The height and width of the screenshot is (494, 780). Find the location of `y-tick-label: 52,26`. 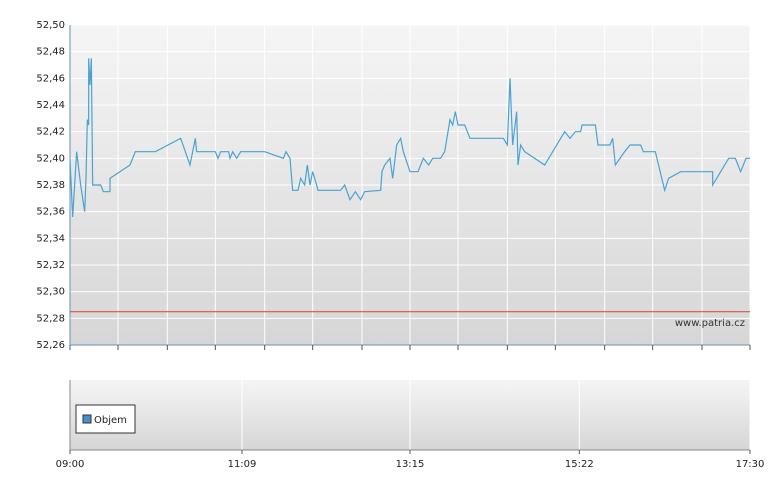

y-tick-label: 52,26 is located at coordinates (50, 345).